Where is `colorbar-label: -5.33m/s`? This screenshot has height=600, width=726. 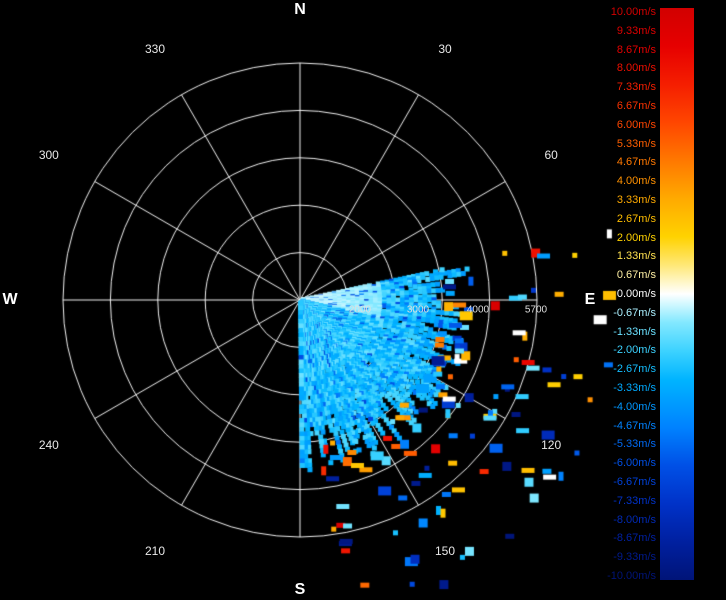 colorbar-label: -5.33m/s is located at coordinates (634, 444).